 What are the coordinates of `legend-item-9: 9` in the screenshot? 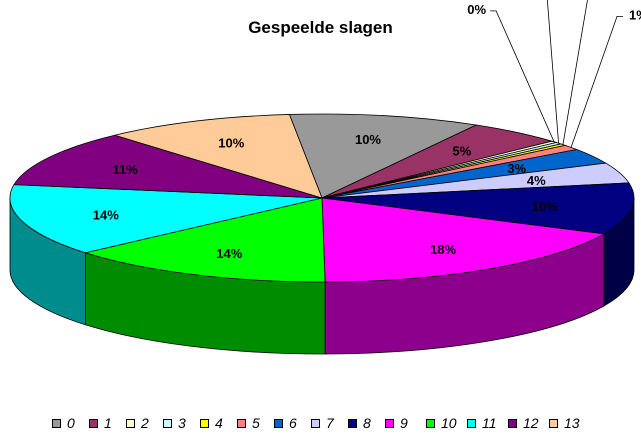 It's located at (396, 423).